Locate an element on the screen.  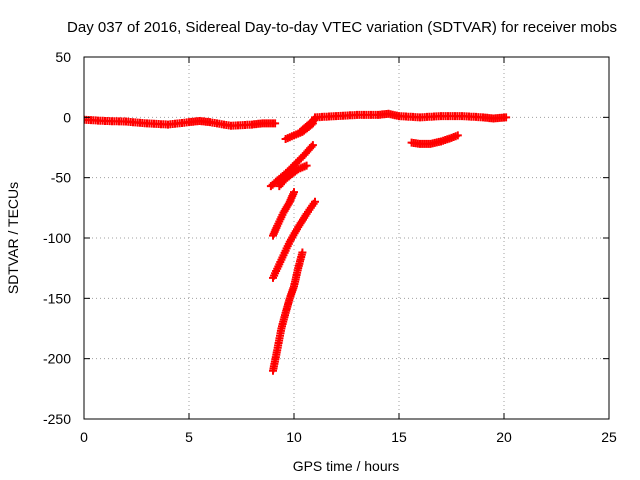
x-tick-label: 10 is located at coordinates (294, 437).